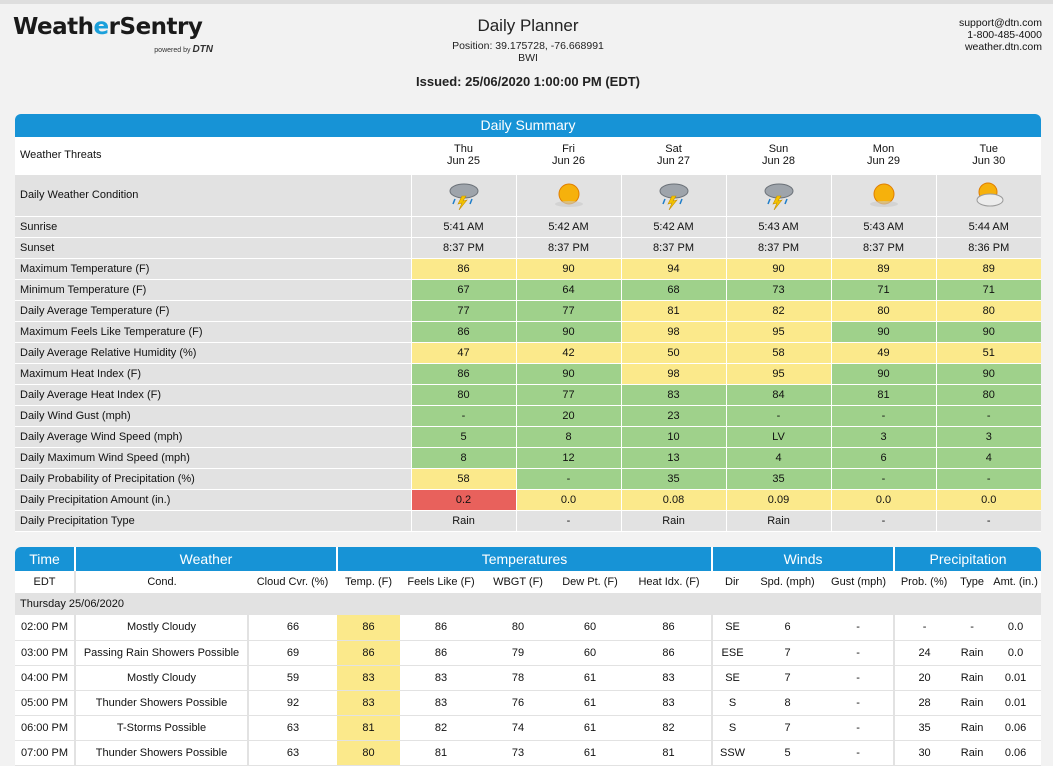 The height and width of the screenshot is (766, 1053). What do you see at coordinates (45, 703) in the screenshot?
I see `hourly-cell: 05:00 PM` at bounding box center [45, 703].